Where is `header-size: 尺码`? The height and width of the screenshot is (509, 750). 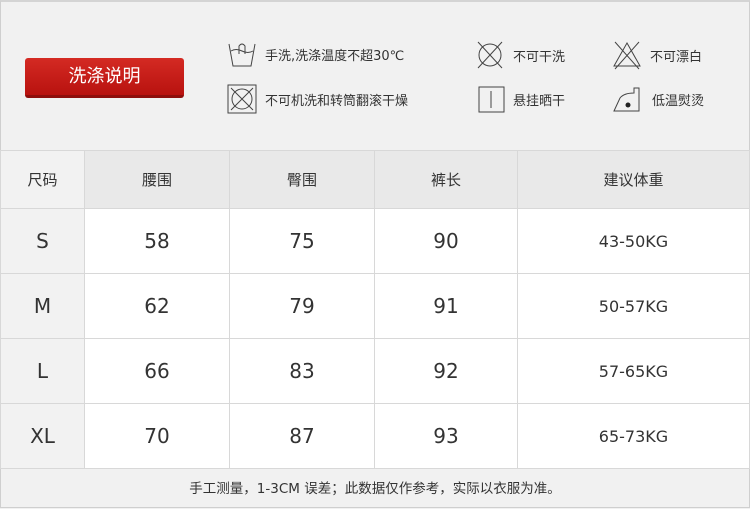 header-size: 尺码 is located at coordinates (42, 179).